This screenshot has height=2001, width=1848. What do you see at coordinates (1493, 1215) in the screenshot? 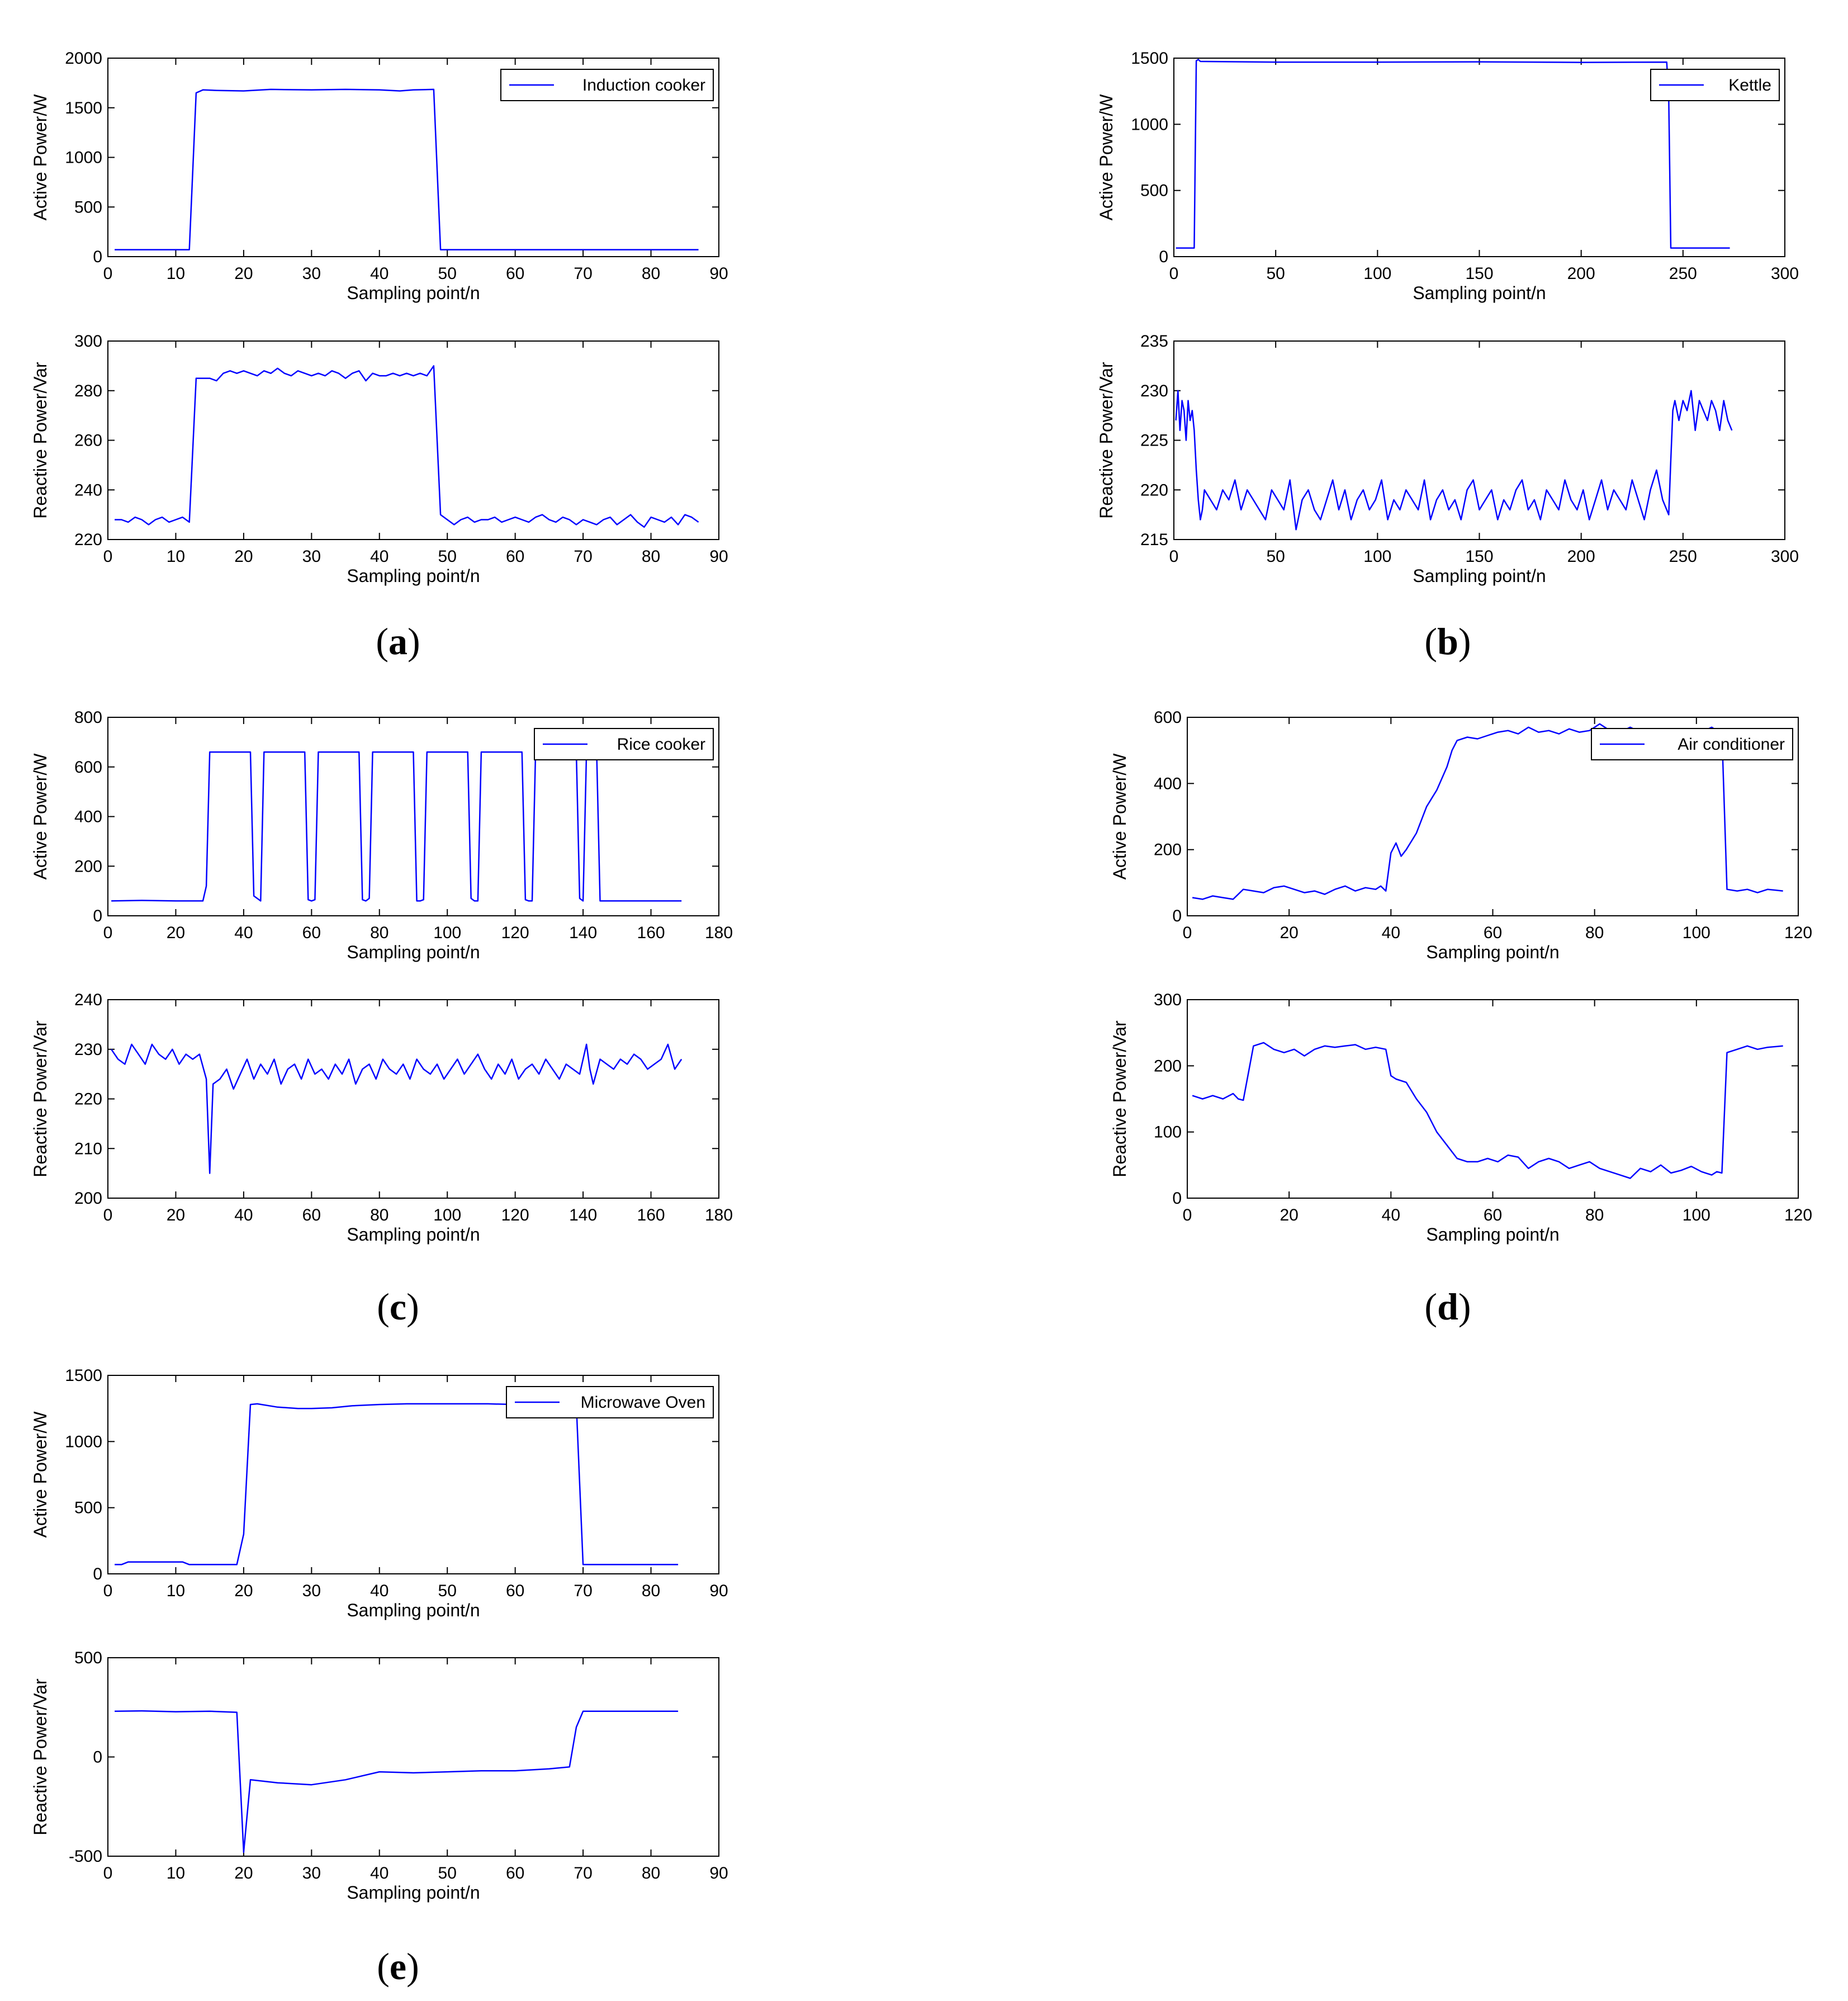
I see `x-tick-label: 60` at bounding box center [1493, 1215].